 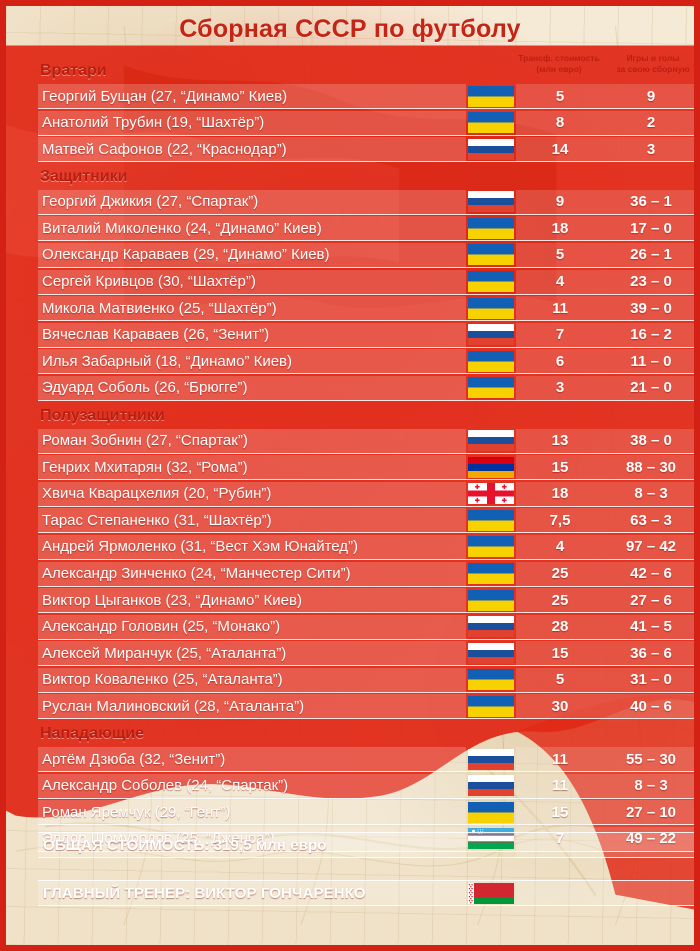 What do you see at coordinates (491, 845) in the screenshot?
I see `total-flag-cell` at bounding box center [491, 845].